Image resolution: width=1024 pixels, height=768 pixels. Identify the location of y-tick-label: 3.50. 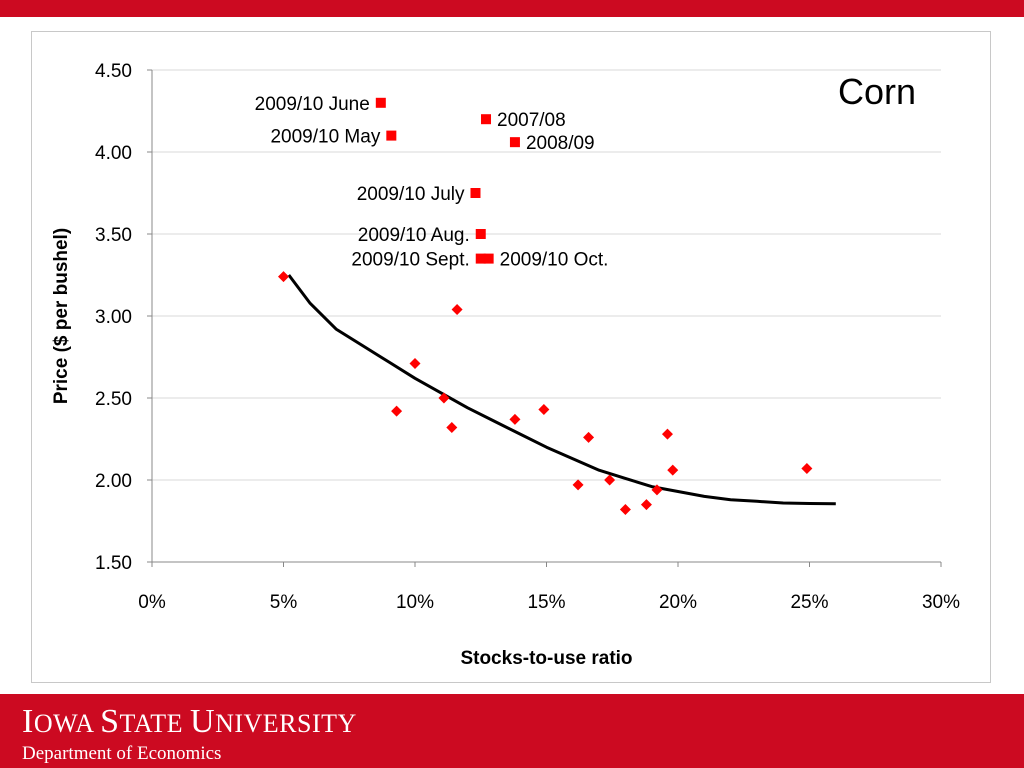
(113, 235).